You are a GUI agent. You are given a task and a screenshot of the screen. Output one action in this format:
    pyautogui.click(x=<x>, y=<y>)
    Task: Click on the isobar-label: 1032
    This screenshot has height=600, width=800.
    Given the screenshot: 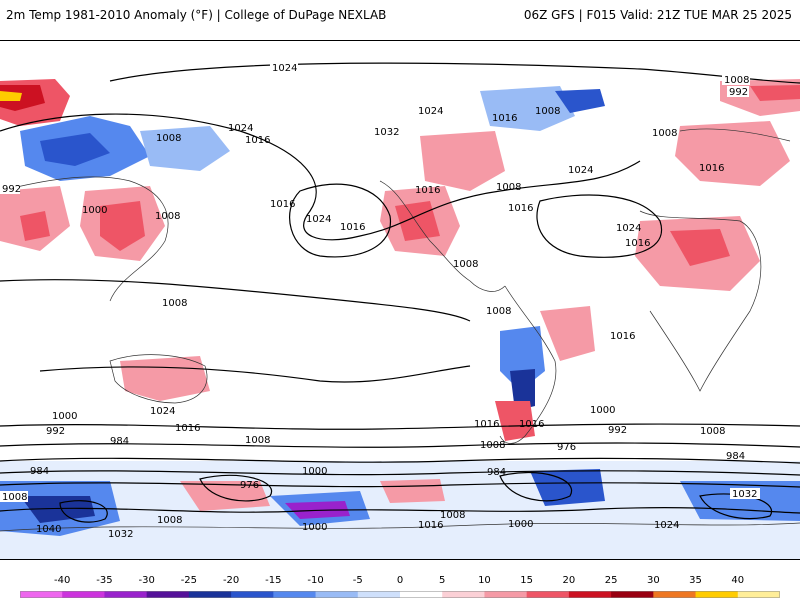 What is the action you would take?
    pyautogui.click(x=120, y=534)
    